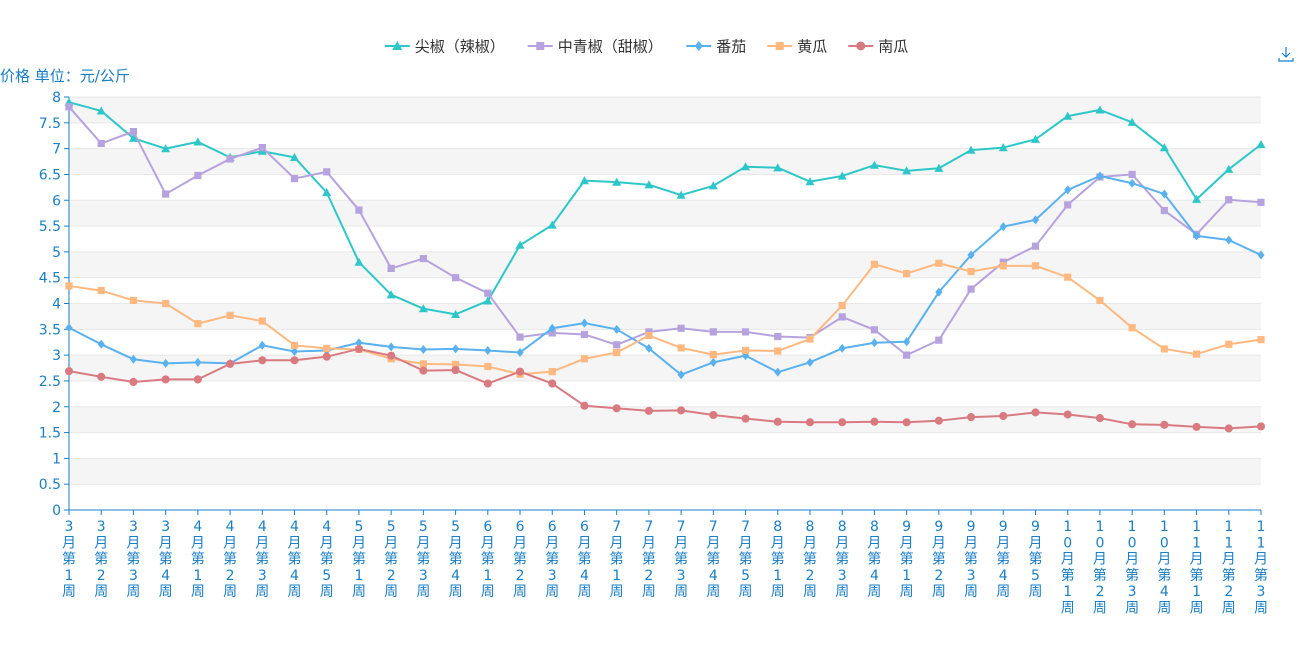 The image size is (1300, 650). I want to click on legend-item-3: 番茄, so click(716, 47).